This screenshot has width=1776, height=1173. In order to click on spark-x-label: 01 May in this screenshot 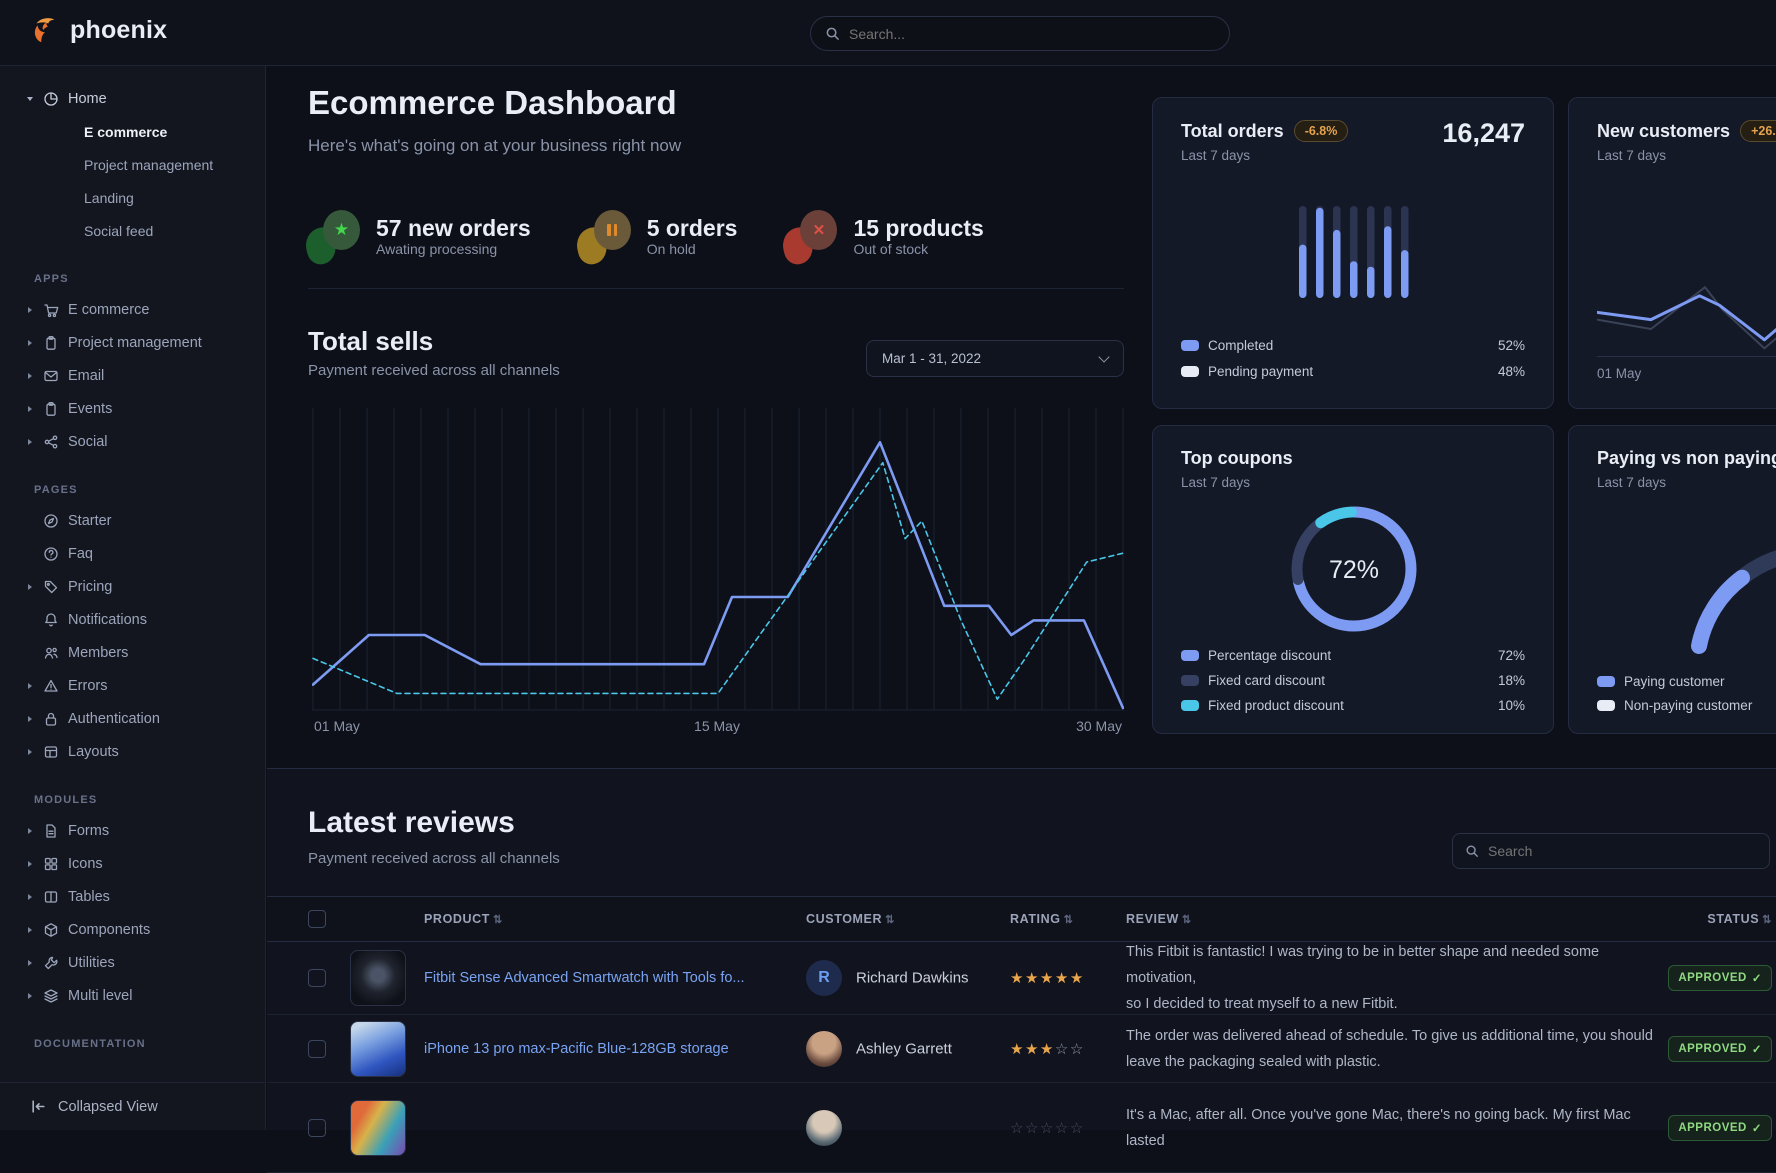, I will do `click(1619, 373)`.